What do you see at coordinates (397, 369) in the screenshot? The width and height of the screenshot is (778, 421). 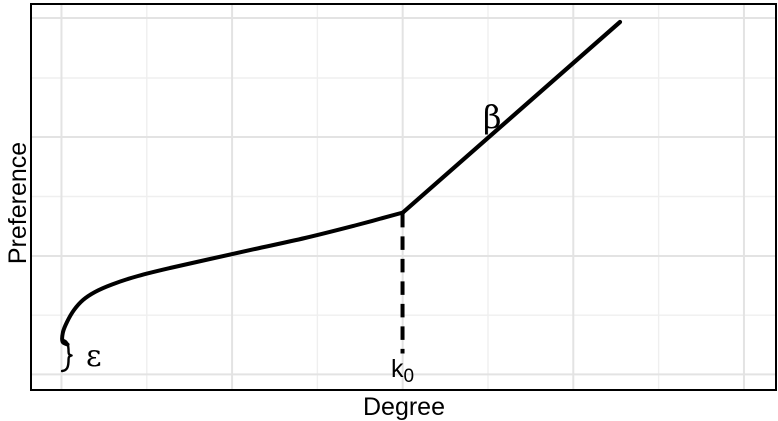 I see `k0-label-main: k` at bounding box center [397, 369].